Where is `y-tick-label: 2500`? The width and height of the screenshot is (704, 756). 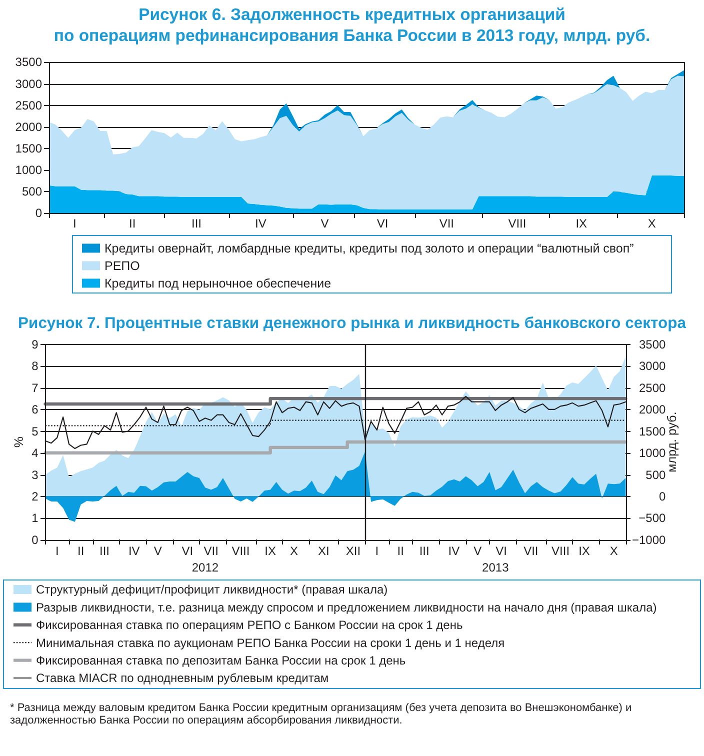
y-tick-label: 2500 is located at coordinates (28, 105).